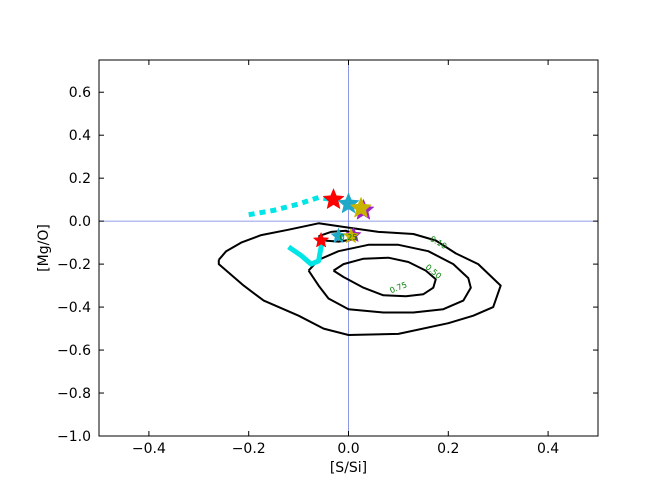 This screenshot has height=498, width=664. What do you see at coordinates (80, 136) in the screenshot?
I see `y-tick-label: 0.4` at bounding box center [80, 136].